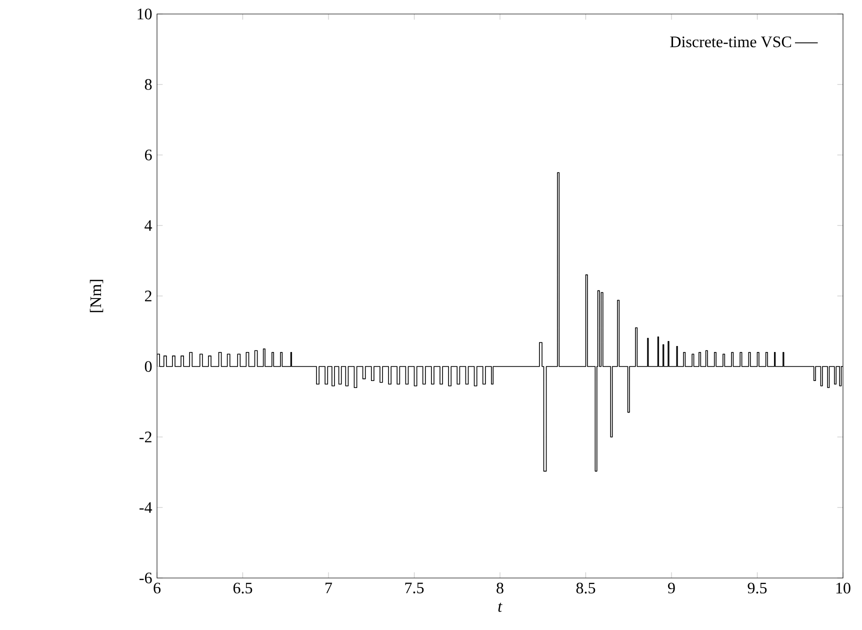 The height and width of the screenshot is (630, 862). Describe the element at coordinates (148, 366) in the screenshot. I see `y-tick-label: 0` at that location.